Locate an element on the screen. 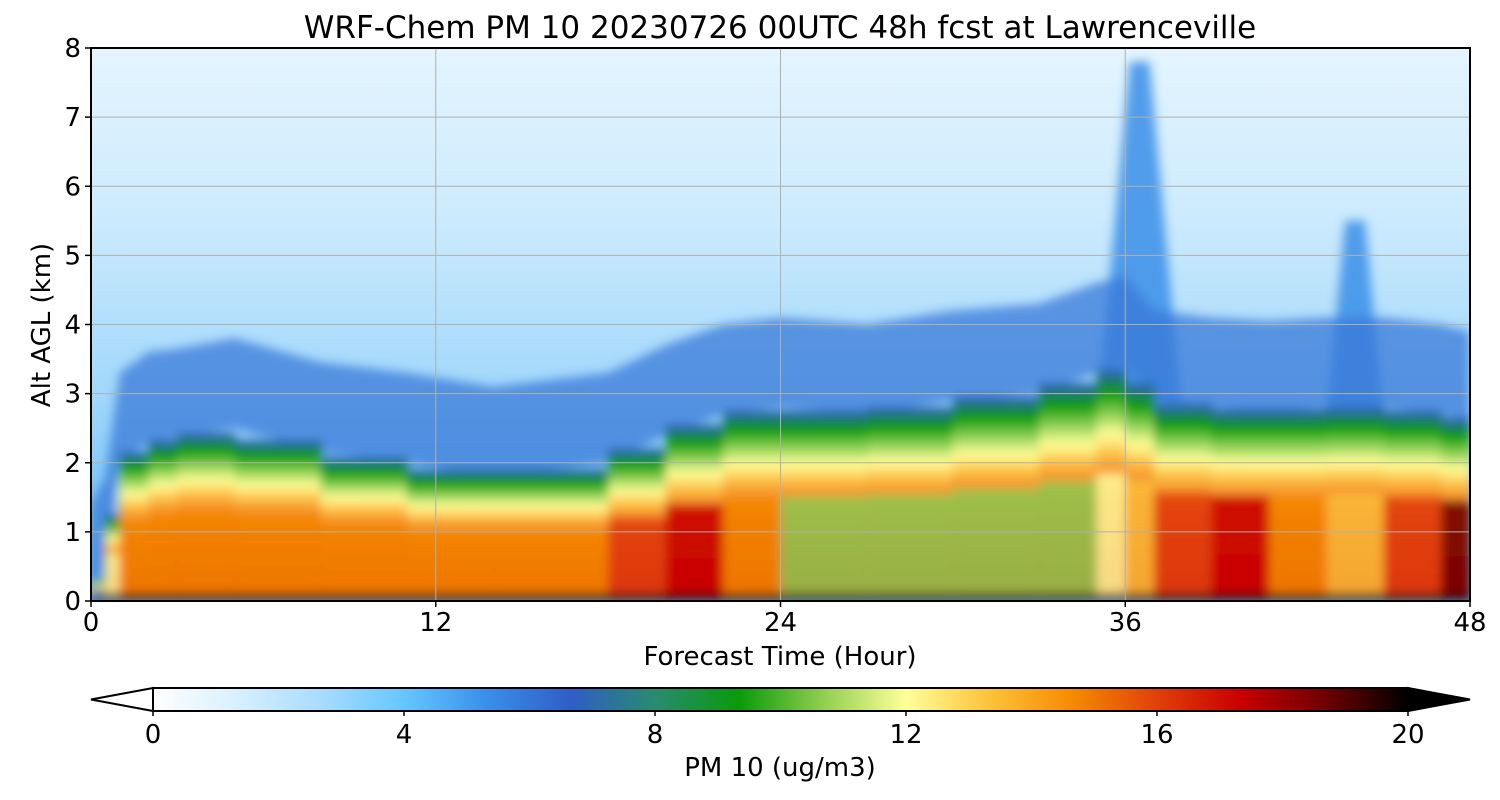 Image resolution: width=1500 pixels, height=800 pixels. y-tick-label: 5 is located at coordinates (72, 256).